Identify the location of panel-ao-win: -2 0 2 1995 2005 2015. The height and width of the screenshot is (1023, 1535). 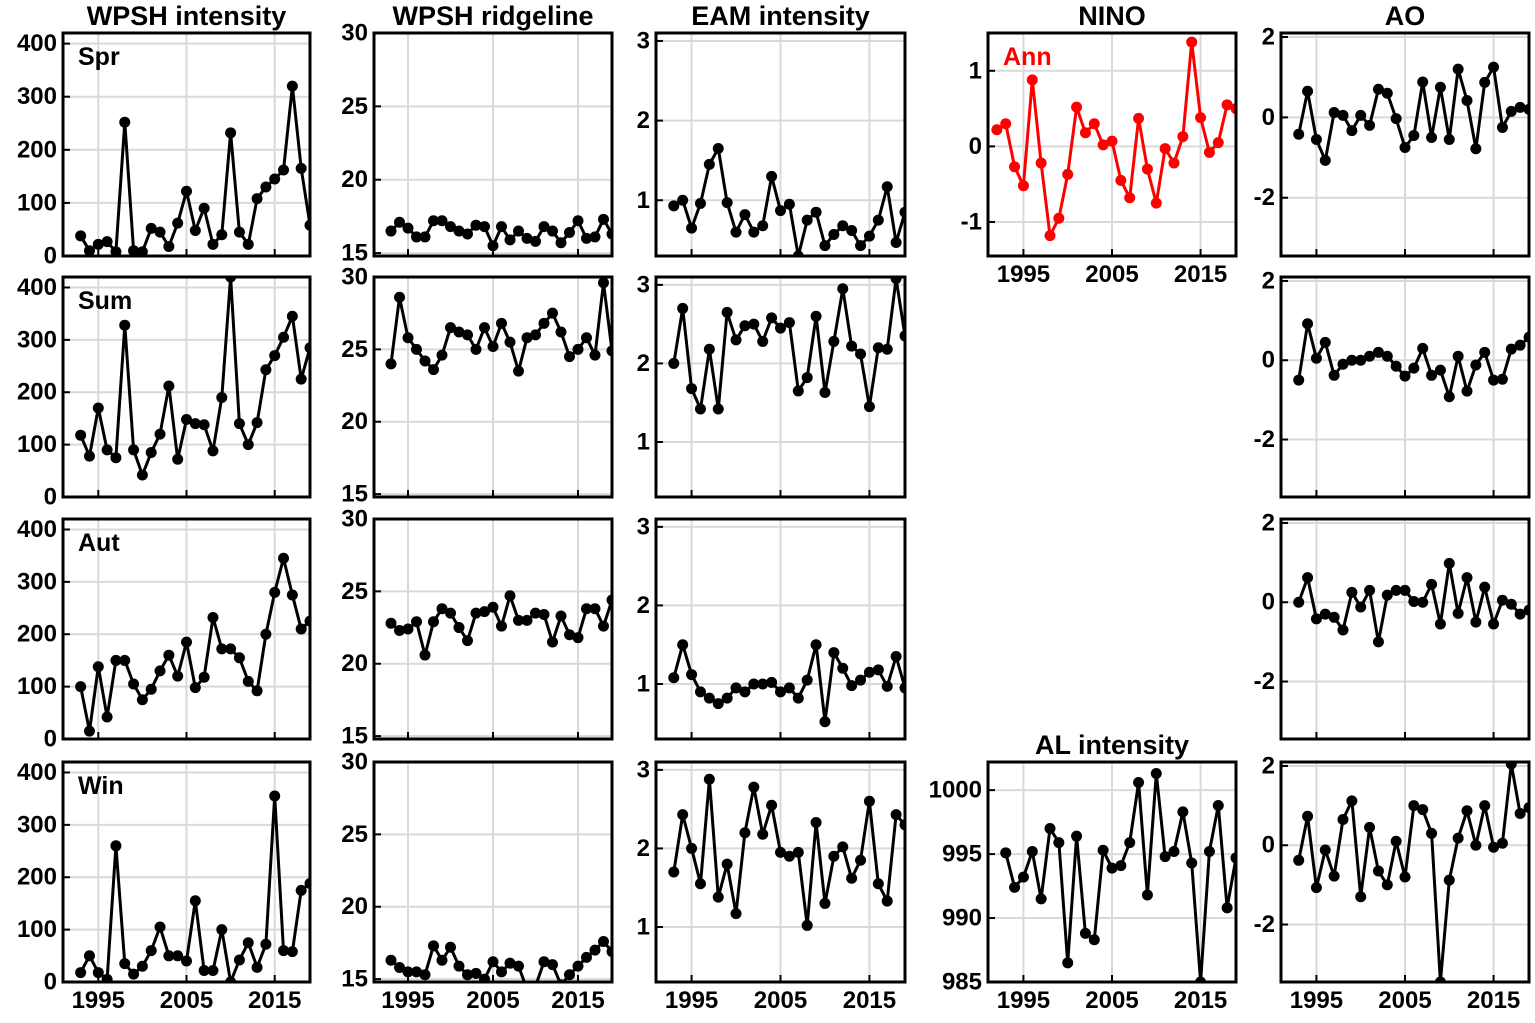
(1392, 883).